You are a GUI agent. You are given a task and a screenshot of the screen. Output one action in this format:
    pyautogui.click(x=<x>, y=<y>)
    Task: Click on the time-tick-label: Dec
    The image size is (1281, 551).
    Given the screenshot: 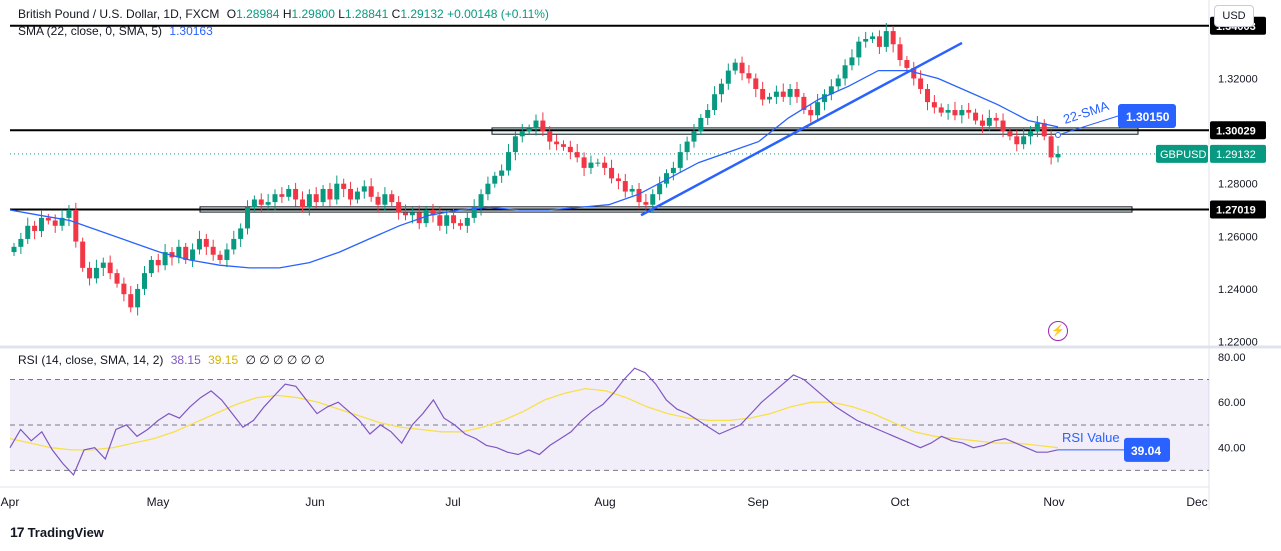 What is the action you would take?
    pyautogui.click(x=1196, y=502)
    